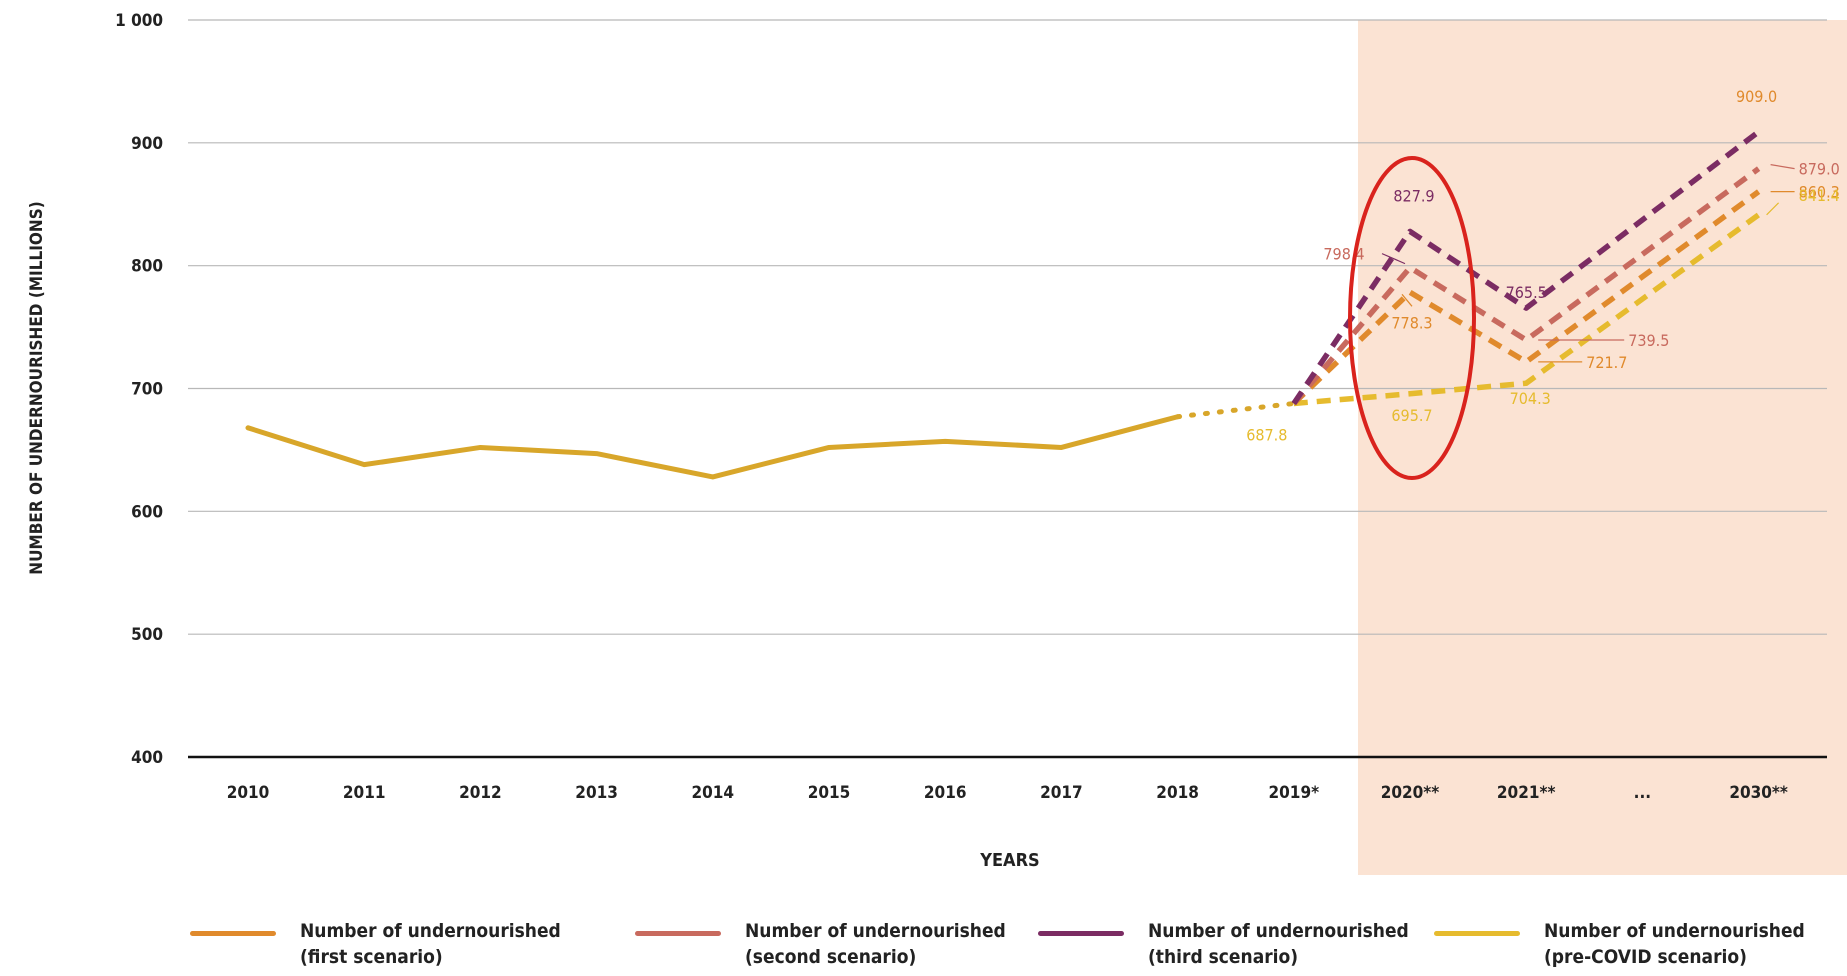 The width and height of the screenshot is (1847, 976). What do you see at coordinates (1266, 434) in the screenshot?
I see `data-label: 687.8` at bounding box center [1266, 434].